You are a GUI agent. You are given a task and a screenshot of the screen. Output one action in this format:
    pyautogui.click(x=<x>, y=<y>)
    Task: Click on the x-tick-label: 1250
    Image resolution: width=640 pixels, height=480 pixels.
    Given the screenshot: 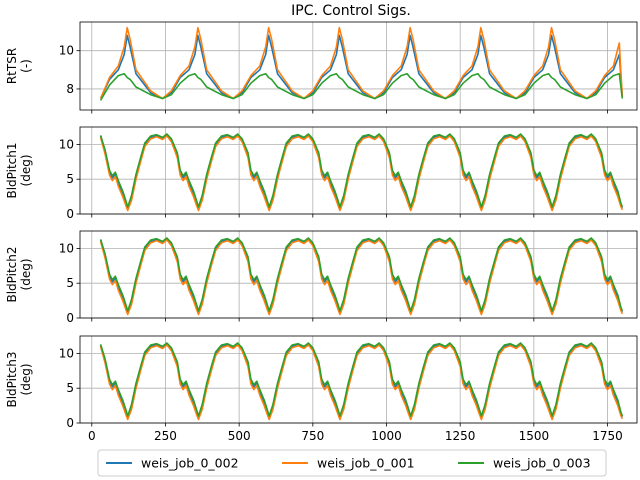 What is the action you would take?
    pyautogui.click(x=460, y=436)
    